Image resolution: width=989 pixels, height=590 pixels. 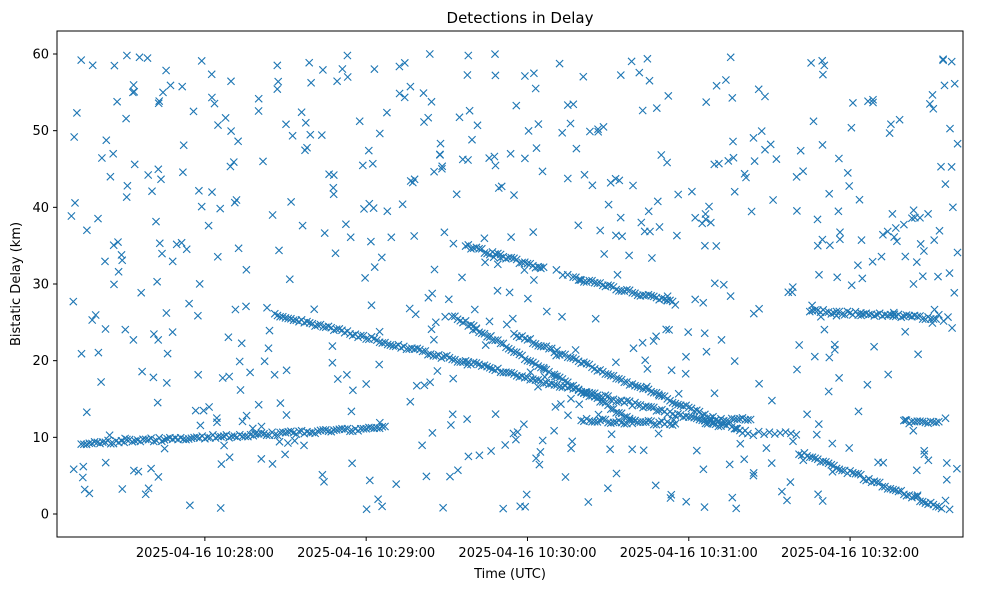 I want to click on y-tick-label: 40, so click(x=40, y=208).